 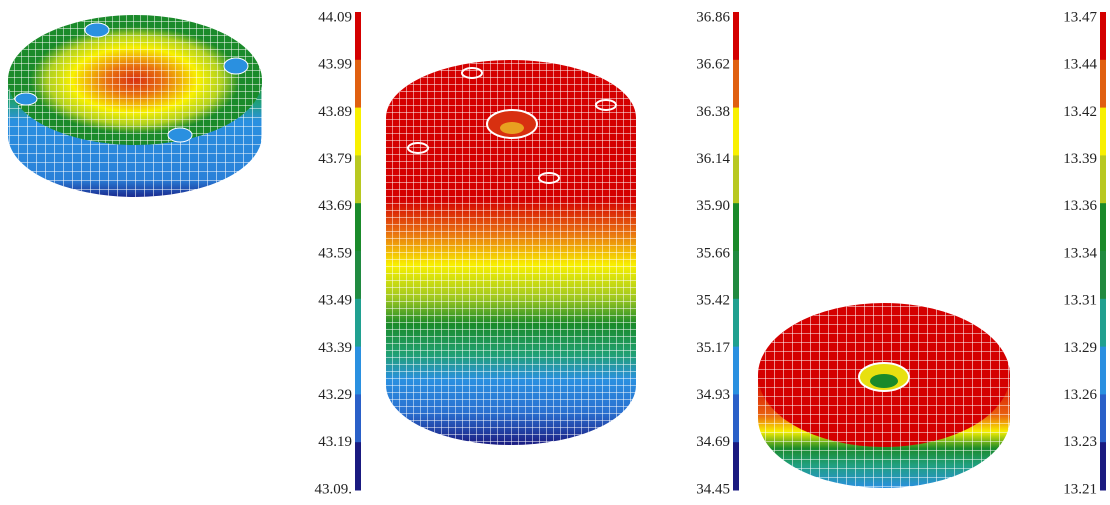 What do you see at coordinates (713, 442) in the screenshot?
I see `colorbar-label: 34.69` at bounding box center [713, 442].